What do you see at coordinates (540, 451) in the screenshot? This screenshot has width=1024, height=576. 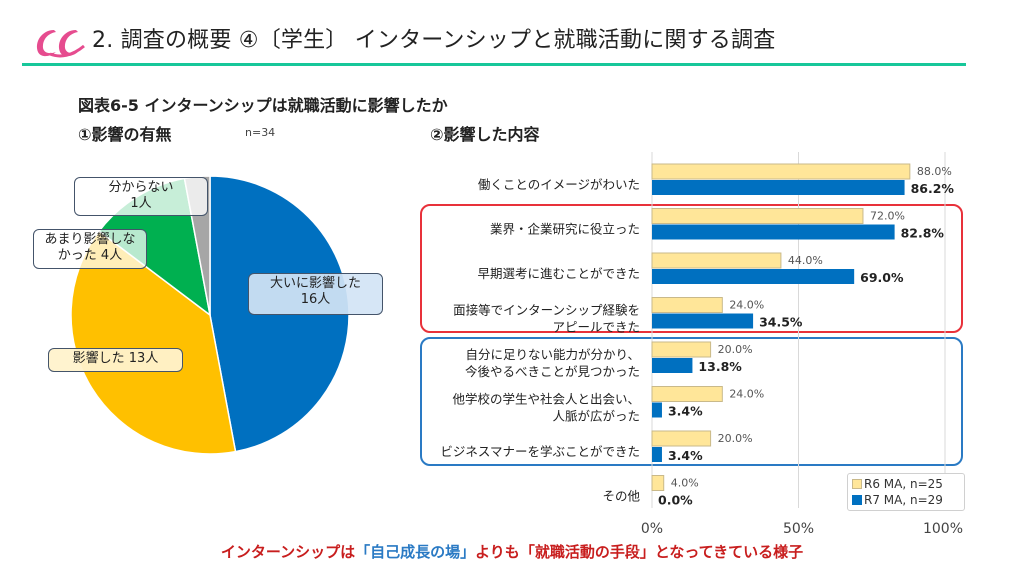 I see `category-label: ビジネスマナーを学ぶことができた` at bounding box center [540, 451].